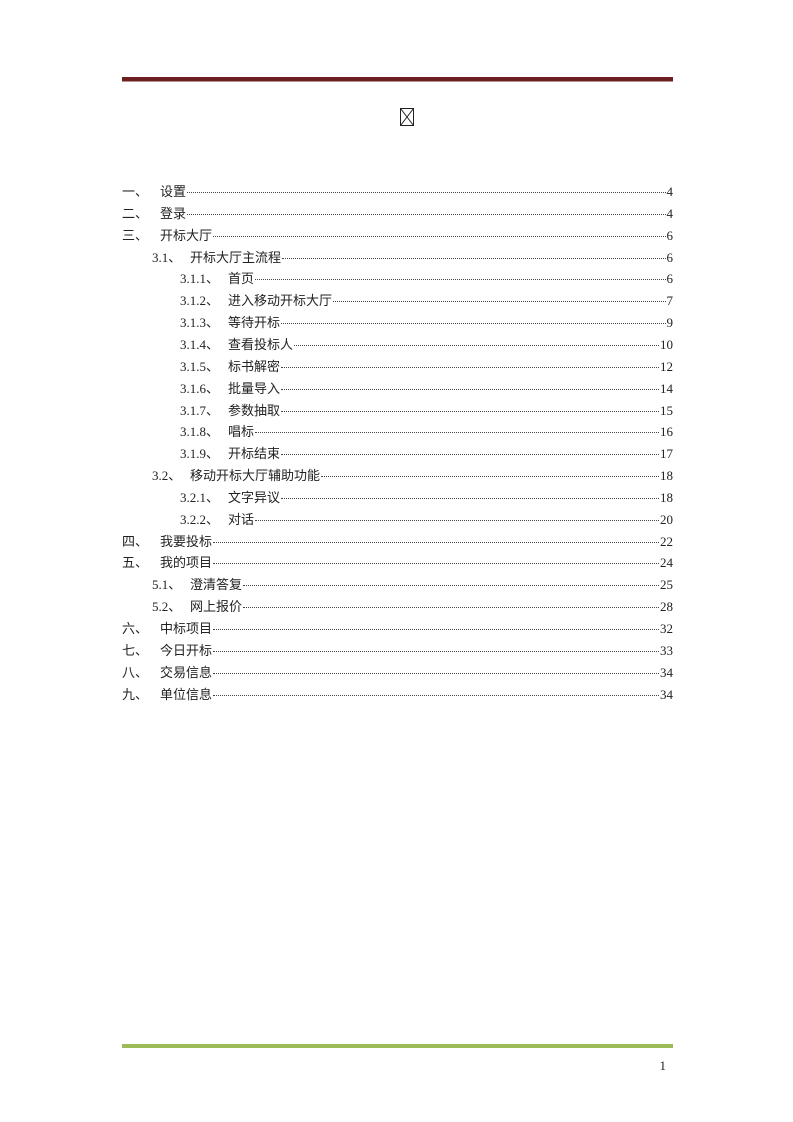 Image resolution: width=793 pixels, height=1122 pixels. What do you see at coordinates (666, 541) in the screenshot?
I see `toc-entry-page: 22` at bounding box center [666, 541].